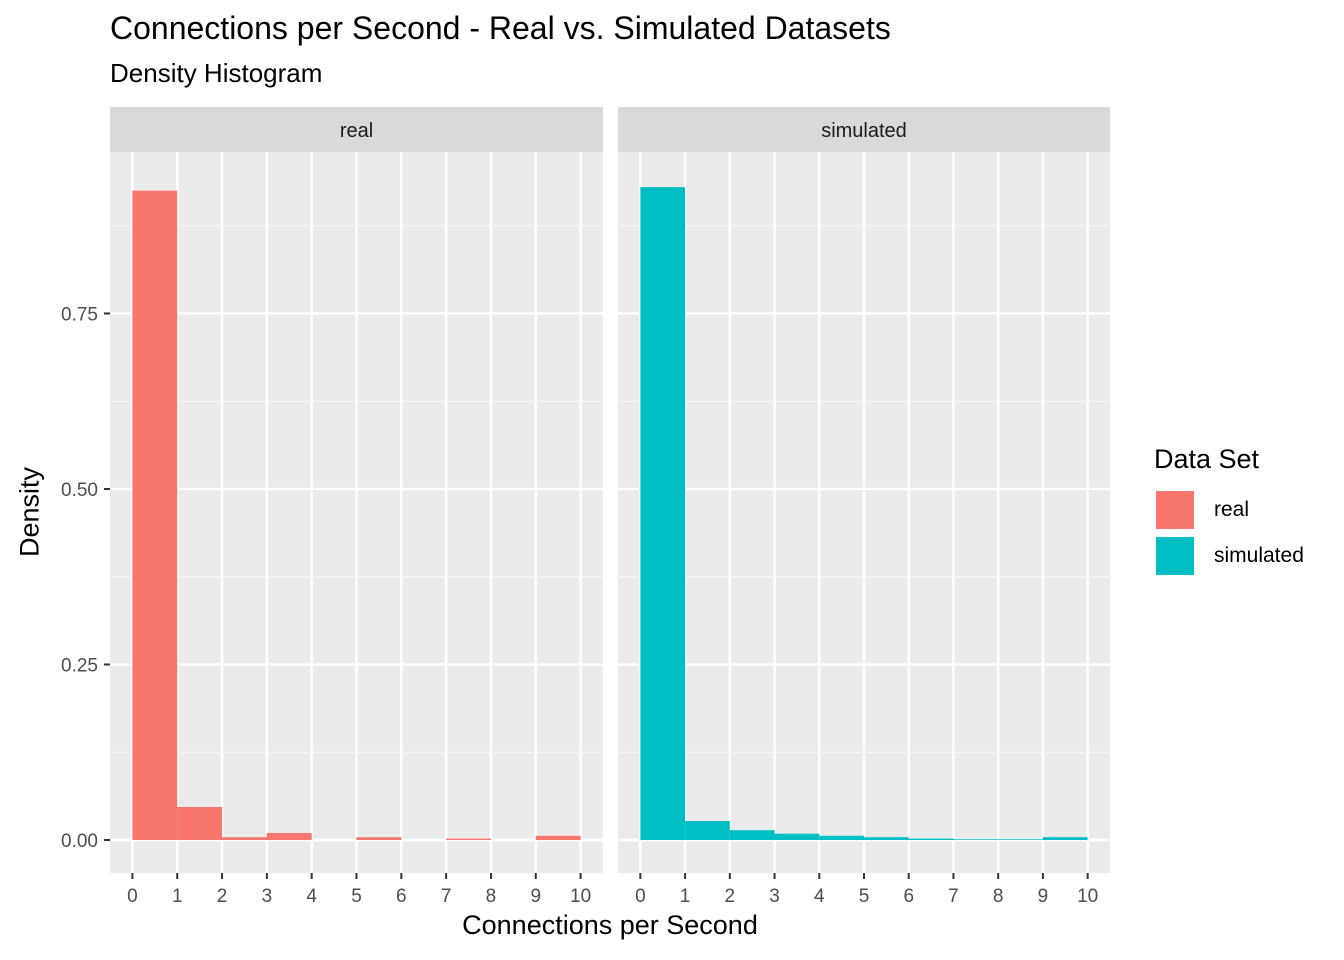 The image size is (1344, 960). What do you see at coordinates (29, 512) in the screenshot?
I see `y-axis-label: Density` at bounding box center [29, 512].